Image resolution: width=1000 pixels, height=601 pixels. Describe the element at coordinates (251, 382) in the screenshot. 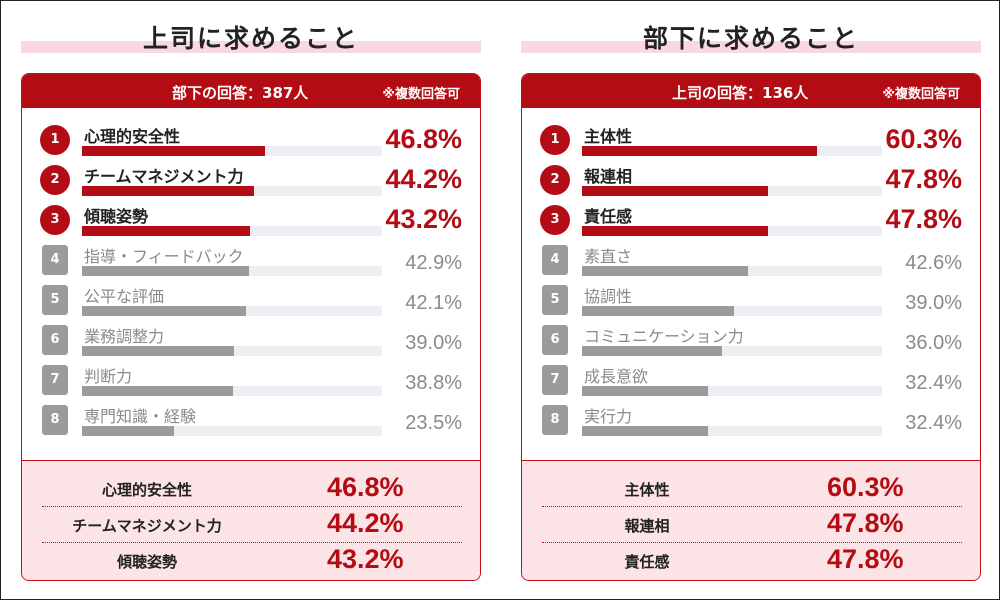

I see `ranking-row: 7 判断力 38.8%` at that location.